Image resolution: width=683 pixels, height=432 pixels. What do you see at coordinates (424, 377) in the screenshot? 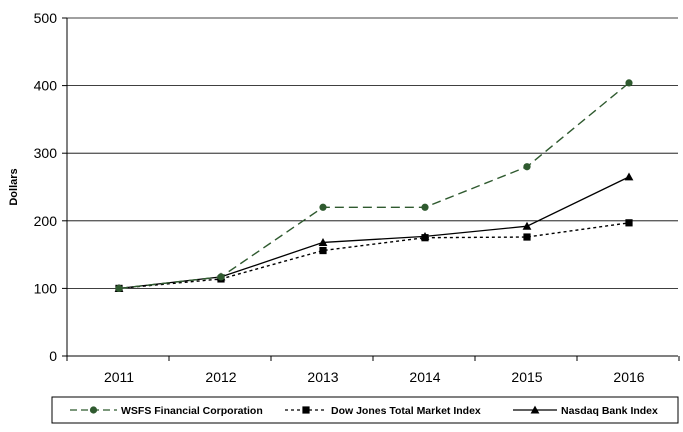
I see `x-tick-label: 2014` at bounding box center [424, 377].